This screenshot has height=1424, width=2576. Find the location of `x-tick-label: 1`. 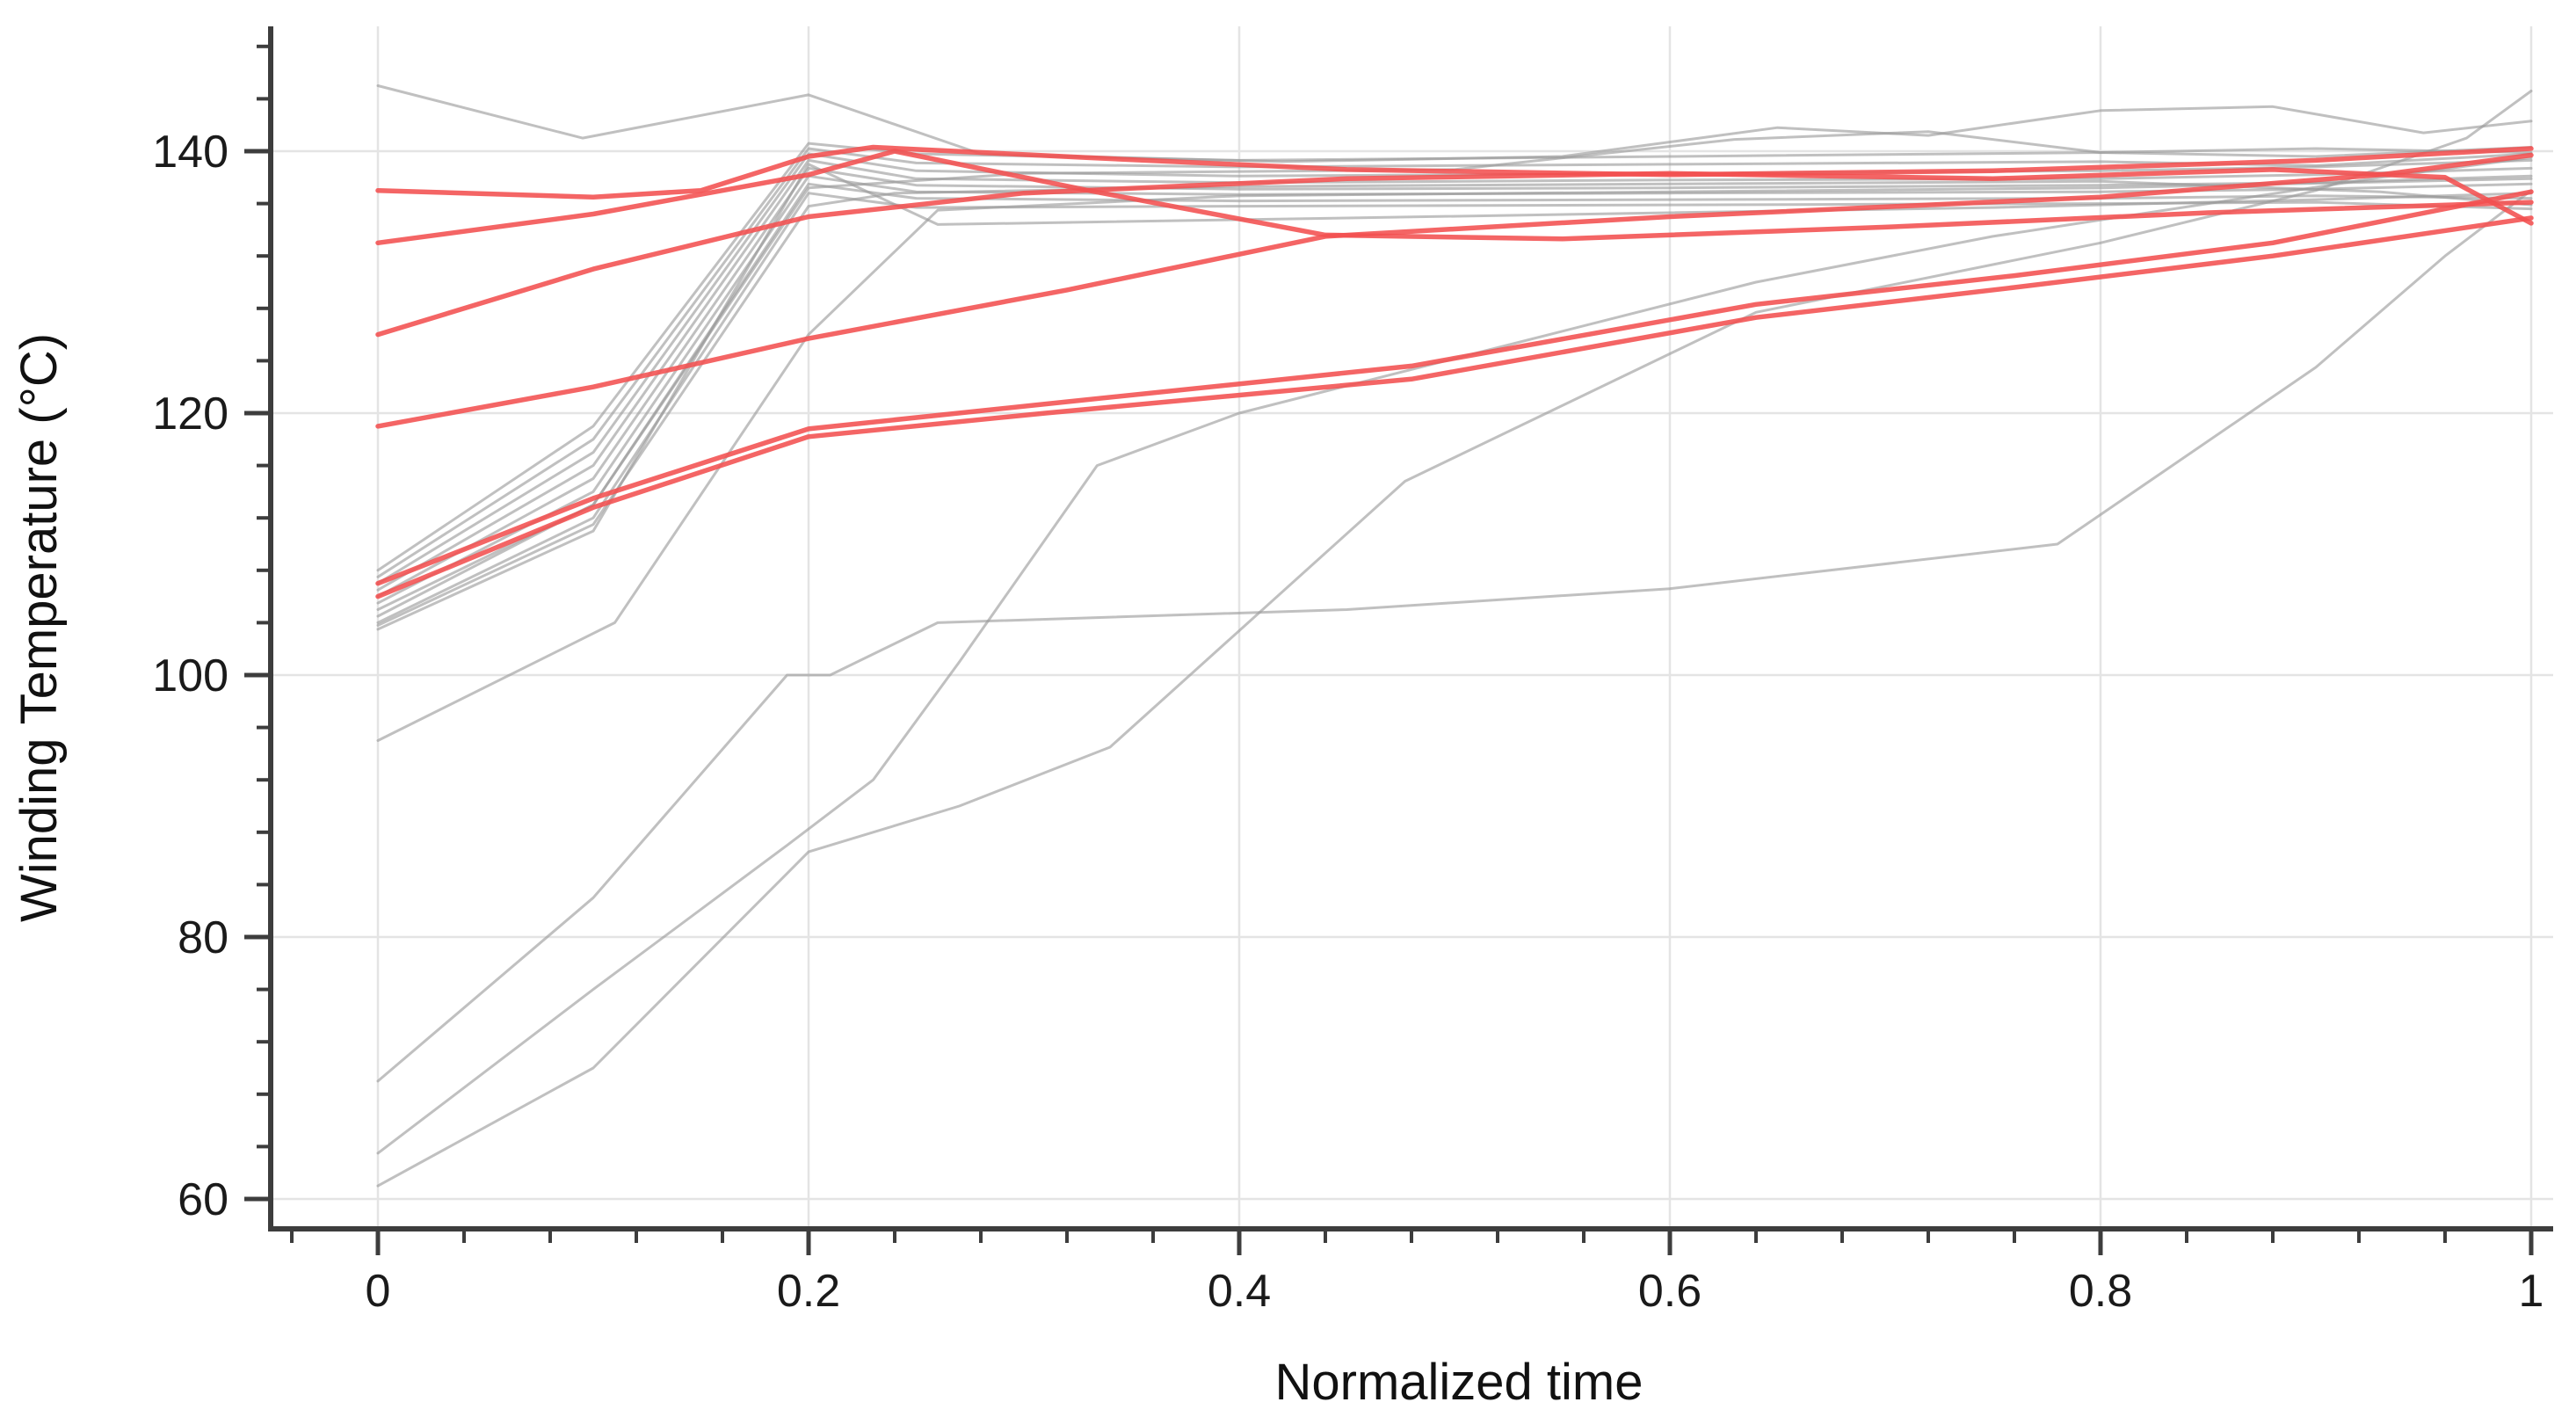

x-tick-label: 1 is located at coordinates (2531, 1291).